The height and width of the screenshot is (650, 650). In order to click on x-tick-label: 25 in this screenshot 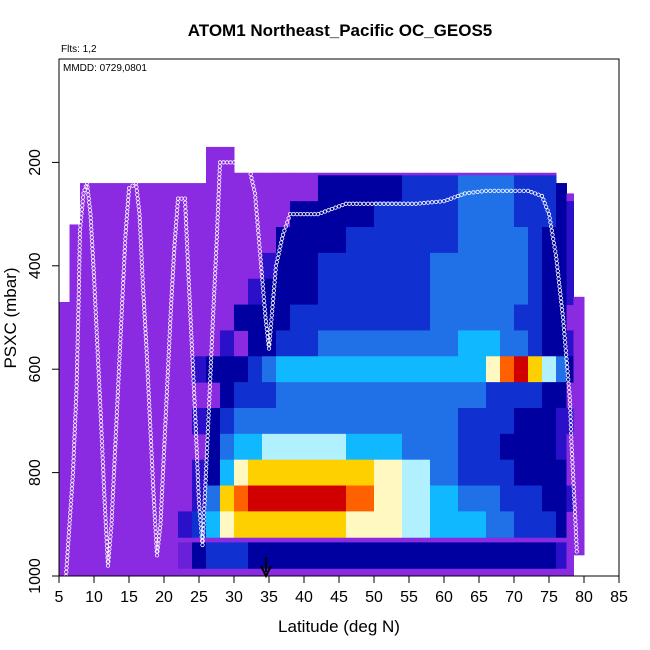, I will do `click(199, 597)`.